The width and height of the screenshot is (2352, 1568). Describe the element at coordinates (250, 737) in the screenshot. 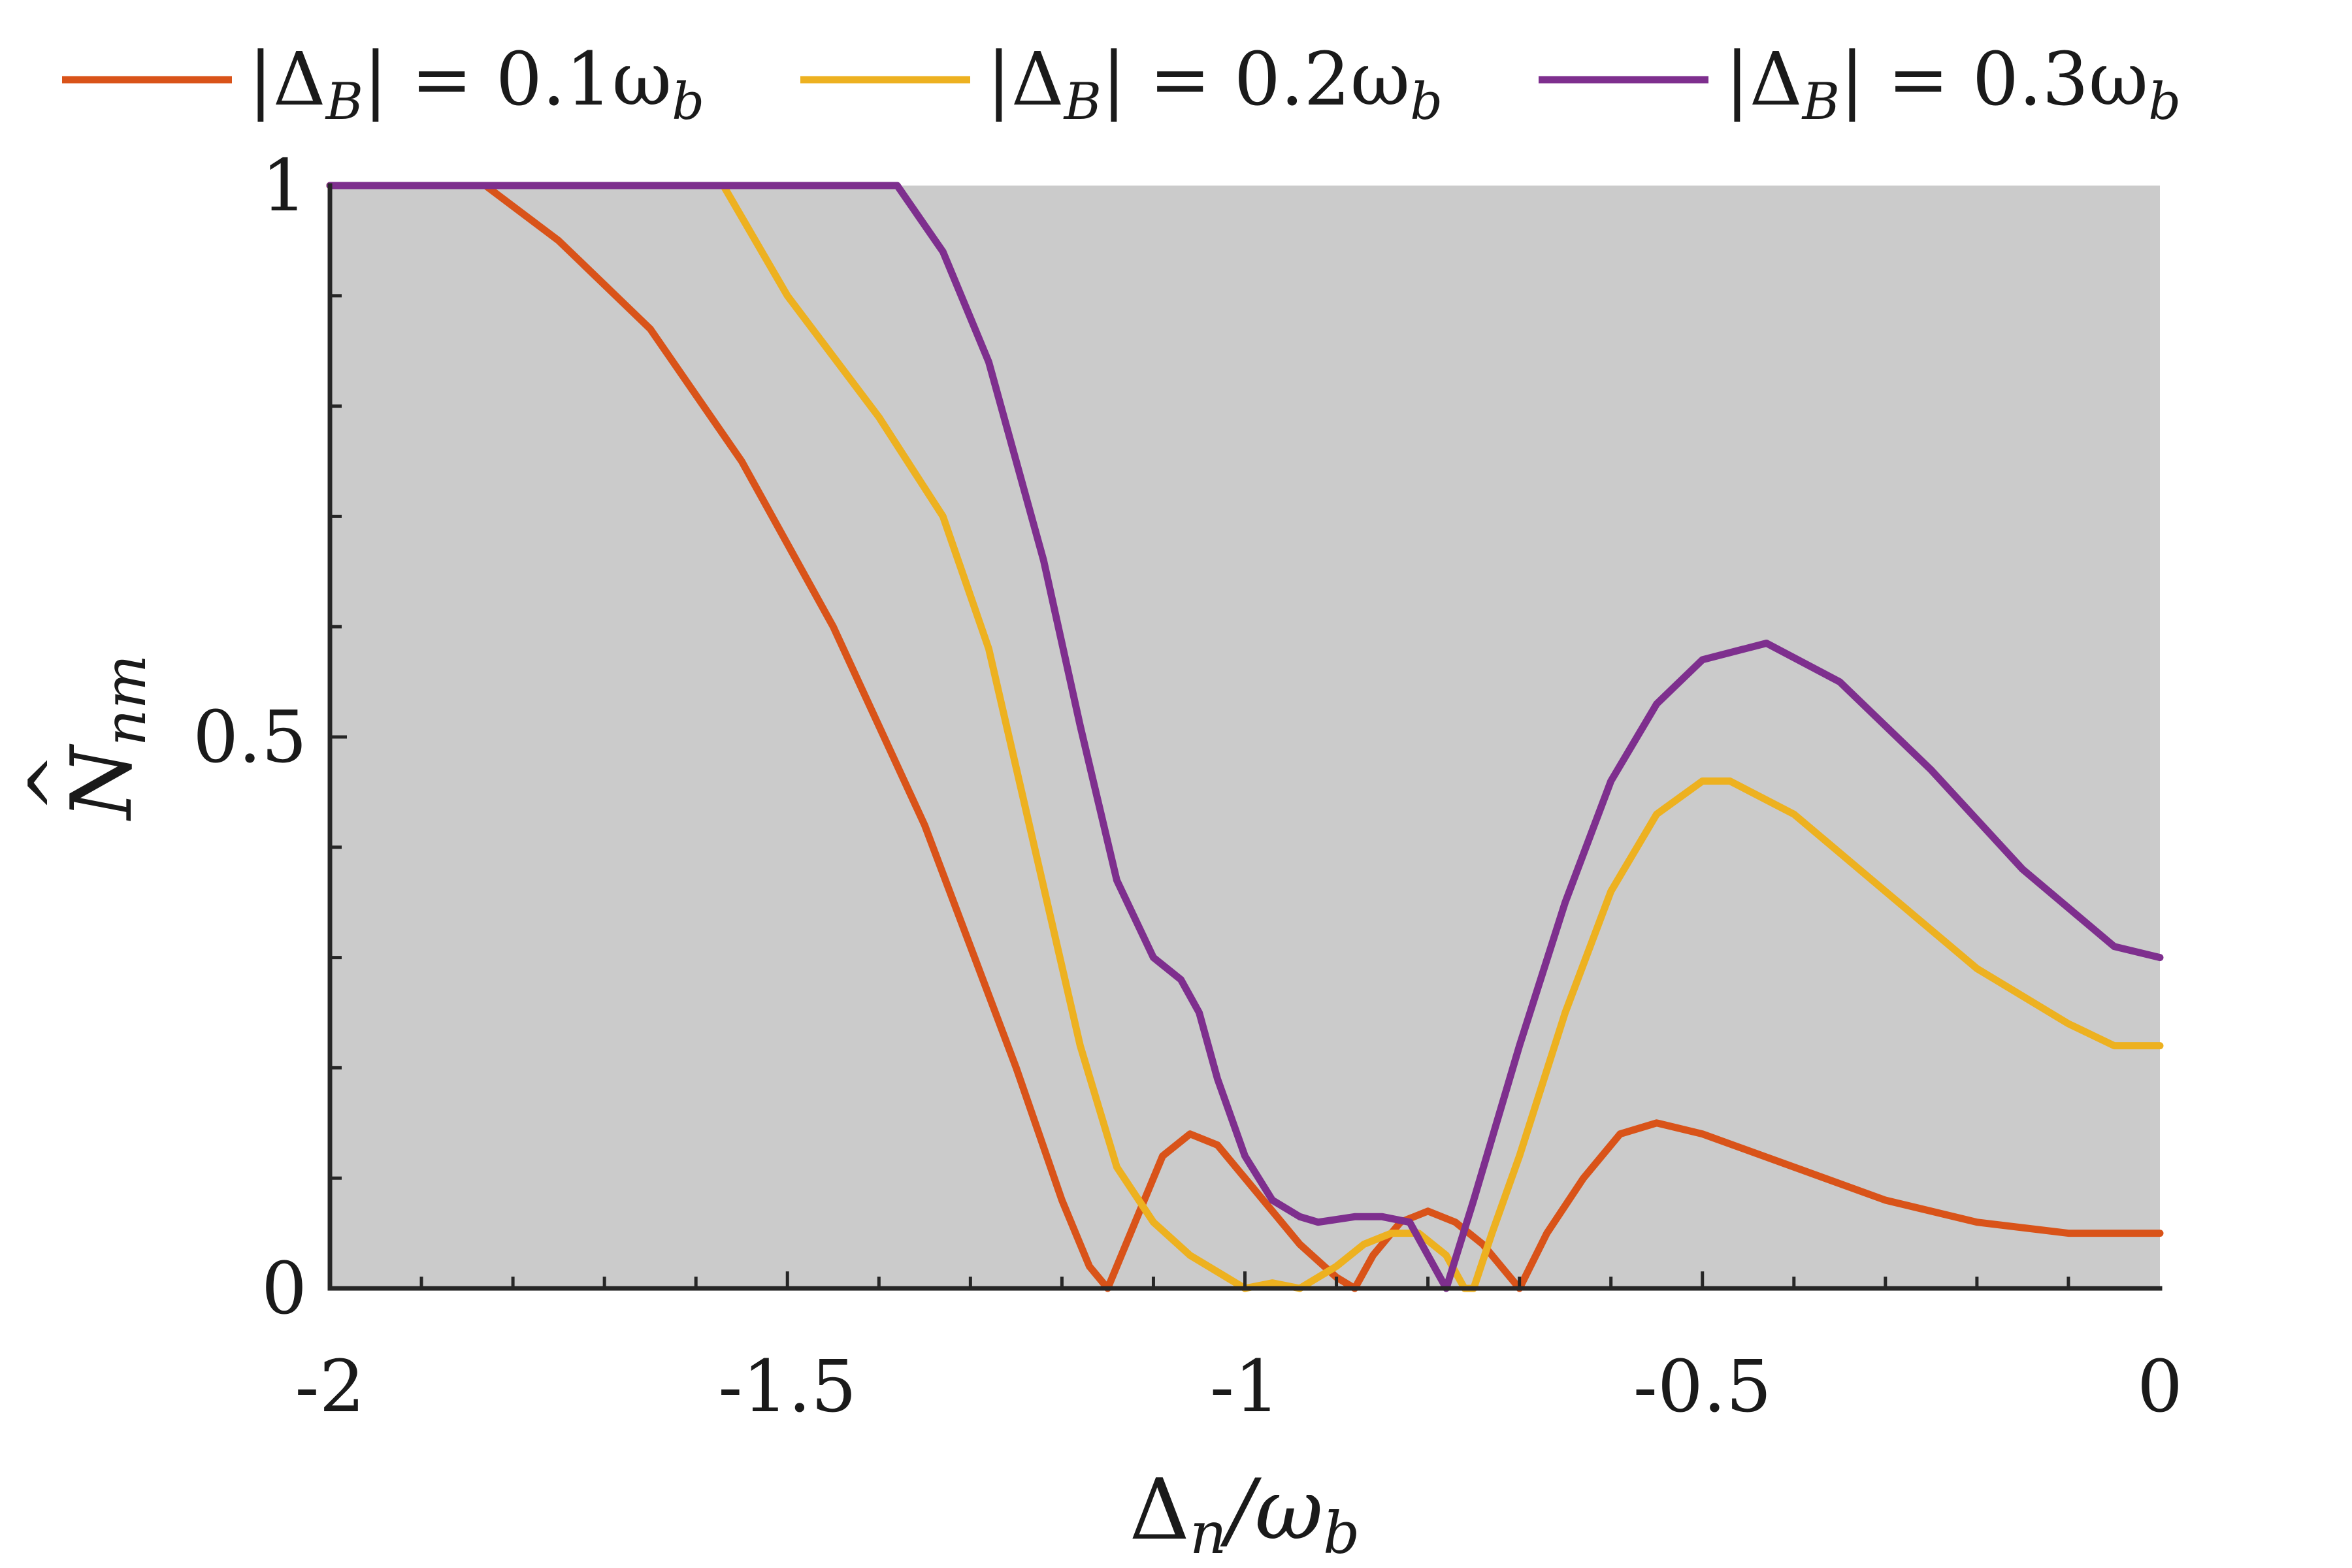

I see `y-tick-label: 0.5` at that location.